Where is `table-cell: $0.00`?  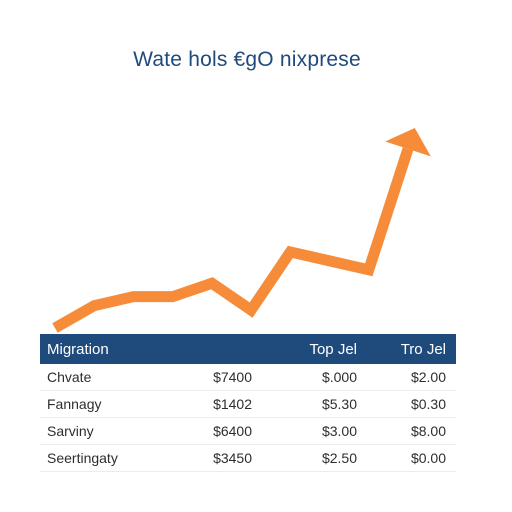 table-cell: $0.00 is located at coordinates (428, 458).